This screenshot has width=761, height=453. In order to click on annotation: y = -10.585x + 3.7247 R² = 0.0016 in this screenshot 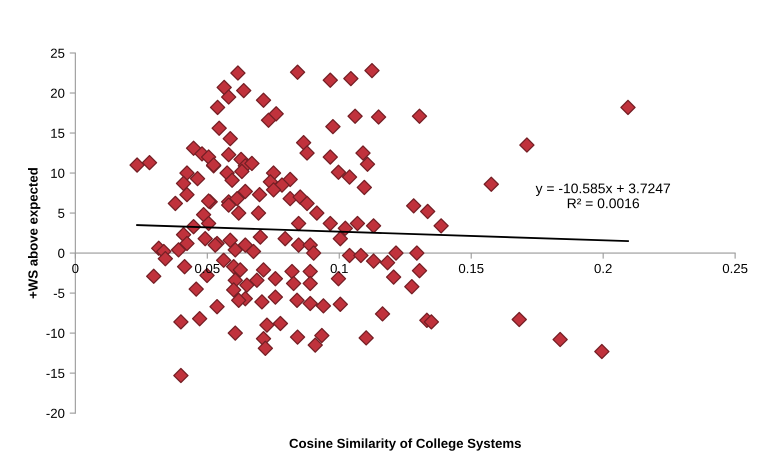, I will do `click(603, 195)`.